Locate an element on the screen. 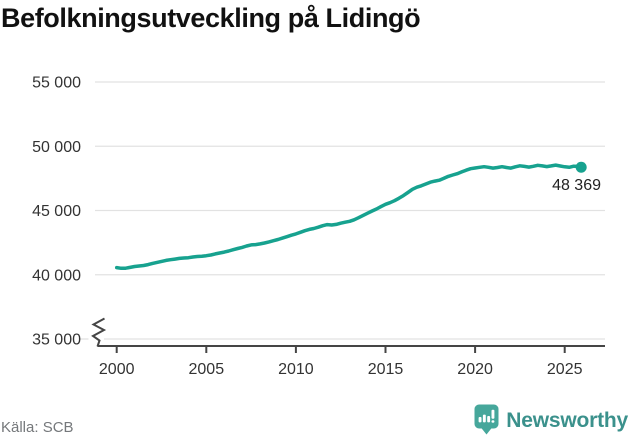 This screenshot has height=439, width=631. y-axis-labels: 35 000 40 000 45 000 50 000 55 000 is located at coordinates (56, 212).